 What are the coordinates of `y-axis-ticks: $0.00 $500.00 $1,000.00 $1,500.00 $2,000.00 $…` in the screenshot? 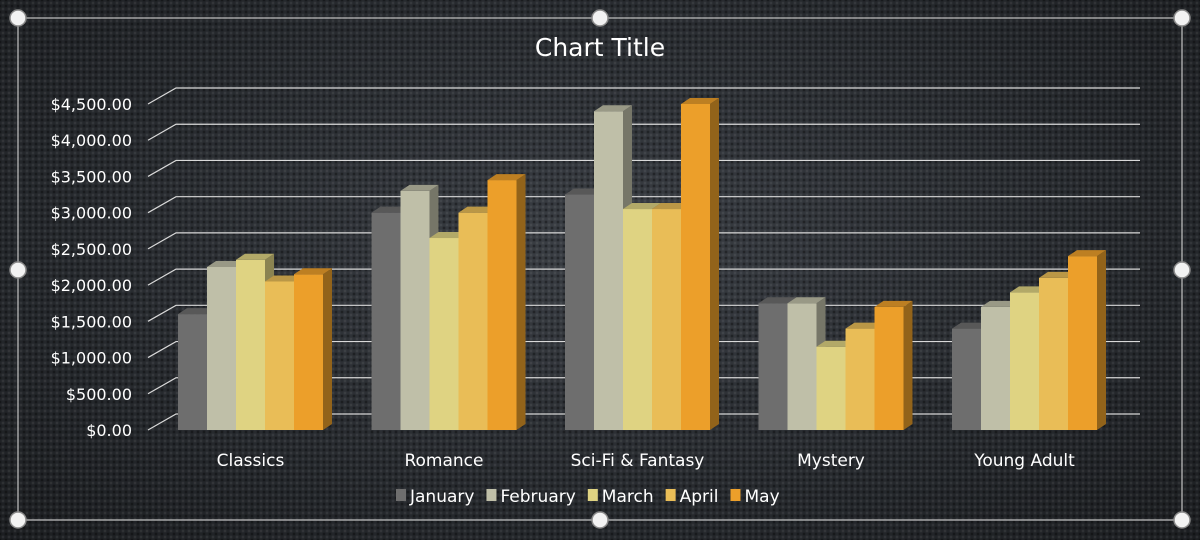 It's located at (91, 267).